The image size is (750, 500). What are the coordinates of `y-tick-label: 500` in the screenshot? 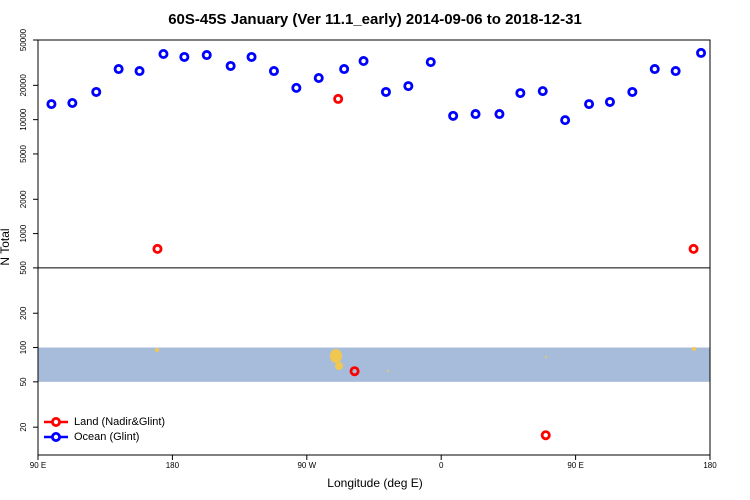 It's located at (23, 268).